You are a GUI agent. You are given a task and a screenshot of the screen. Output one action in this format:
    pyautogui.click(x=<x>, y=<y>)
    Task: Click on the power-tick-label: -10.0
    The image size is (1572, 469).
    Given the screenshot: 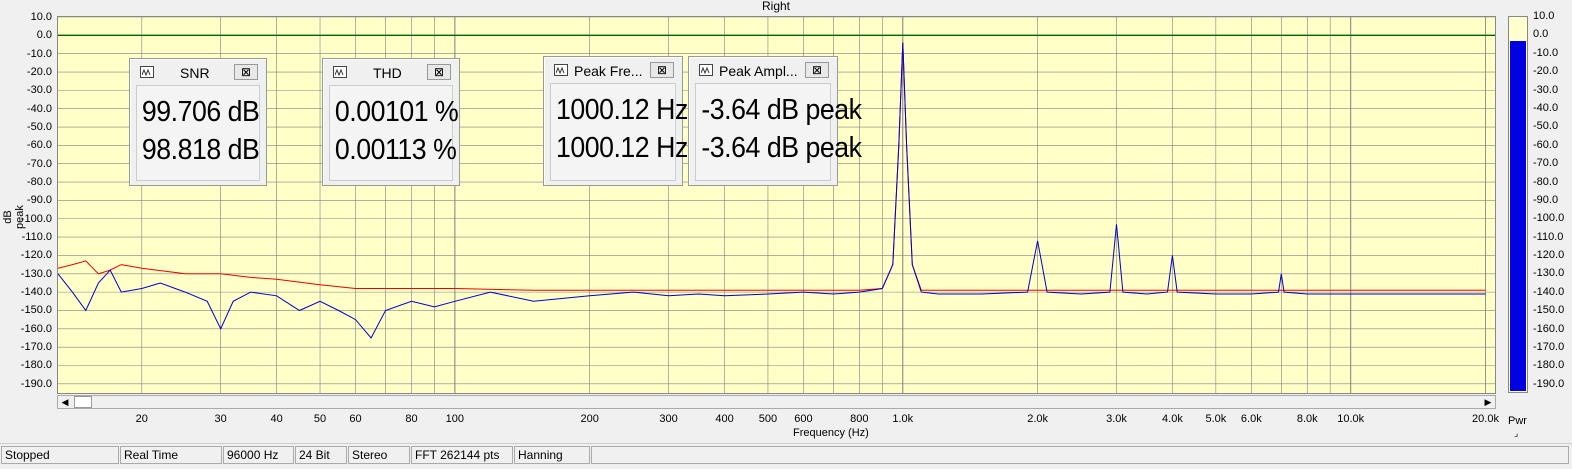 What is the action you would take?
    pyautogui.click(x=1546, y=52)
    